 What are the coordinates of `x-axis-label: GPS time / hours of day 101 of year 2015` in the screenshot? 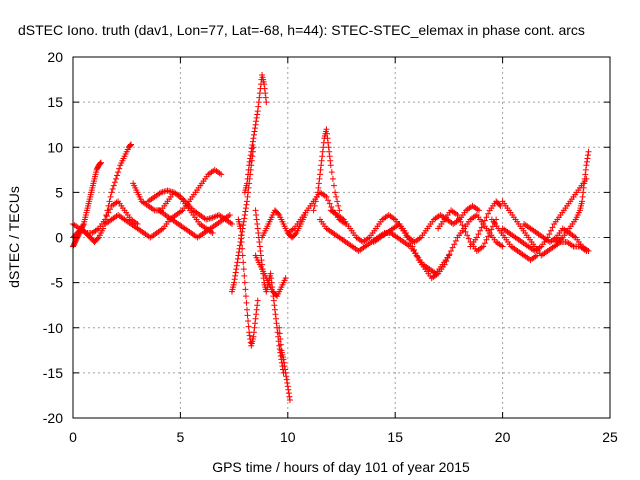 It's located at (341, 467).